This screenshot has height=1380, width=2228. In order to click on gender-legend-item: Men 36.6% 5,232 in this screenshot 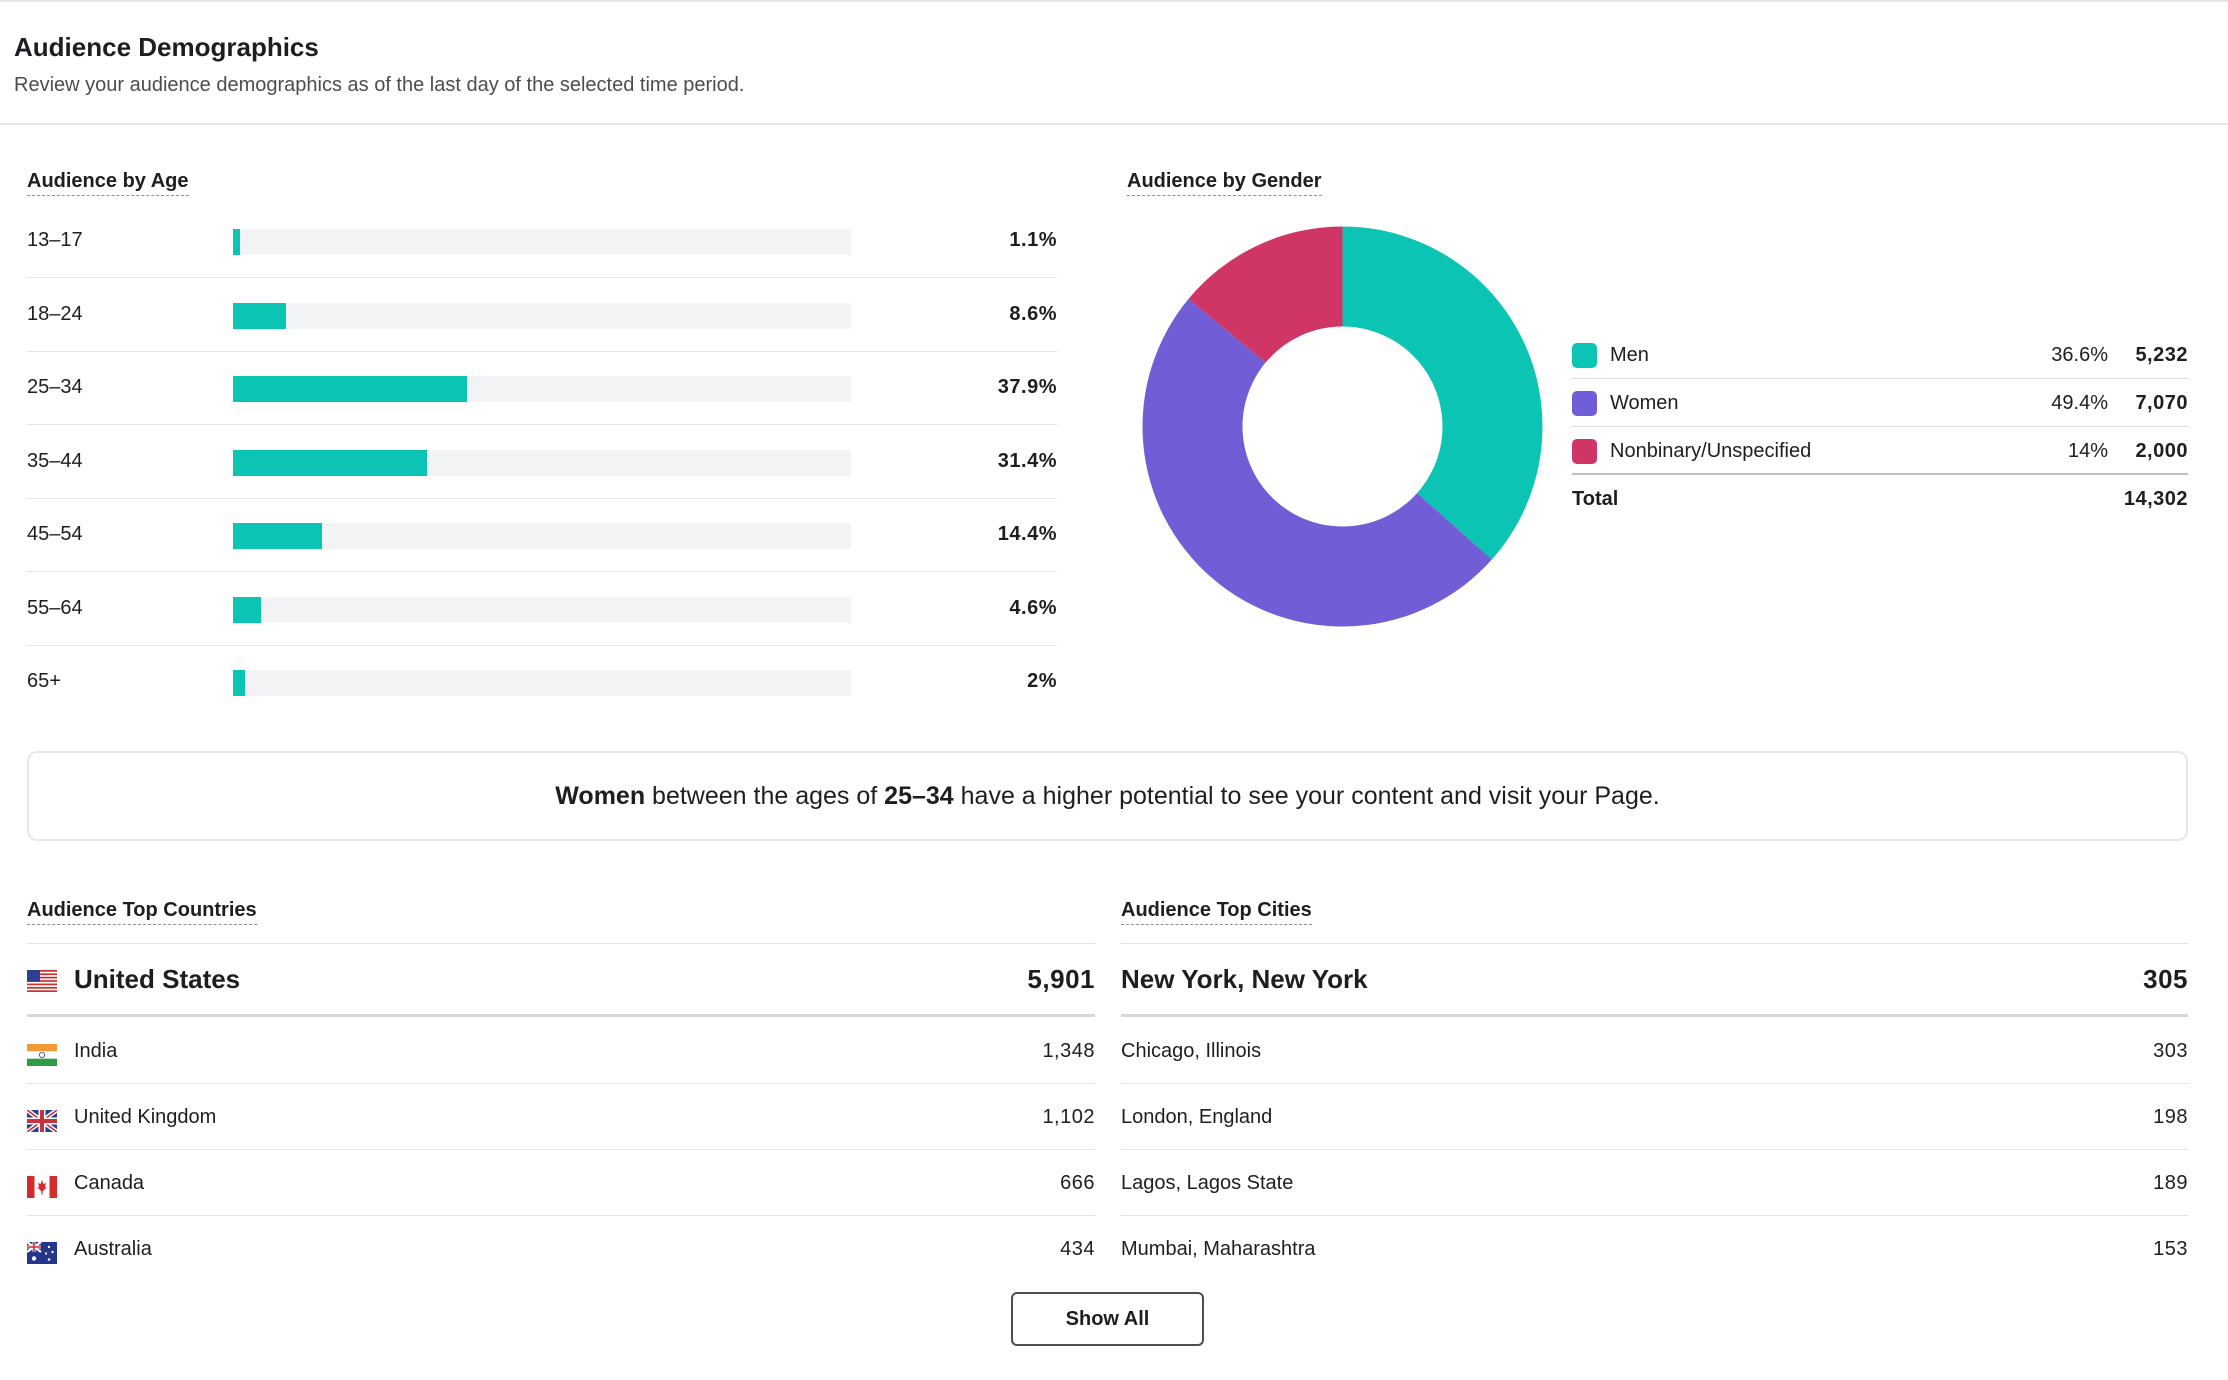, I will do `click(1880, 355)`.